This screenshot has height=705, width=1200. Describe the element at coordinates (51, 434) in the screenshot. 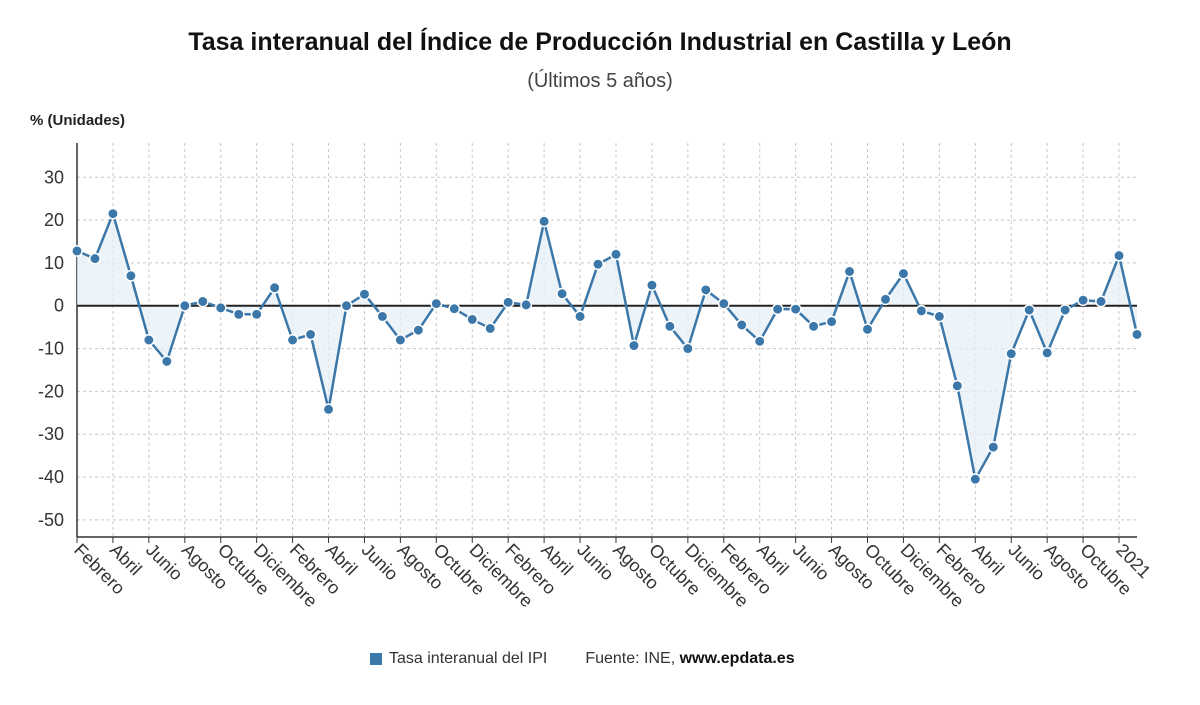

I see `y-tick-label: -30` at that location.